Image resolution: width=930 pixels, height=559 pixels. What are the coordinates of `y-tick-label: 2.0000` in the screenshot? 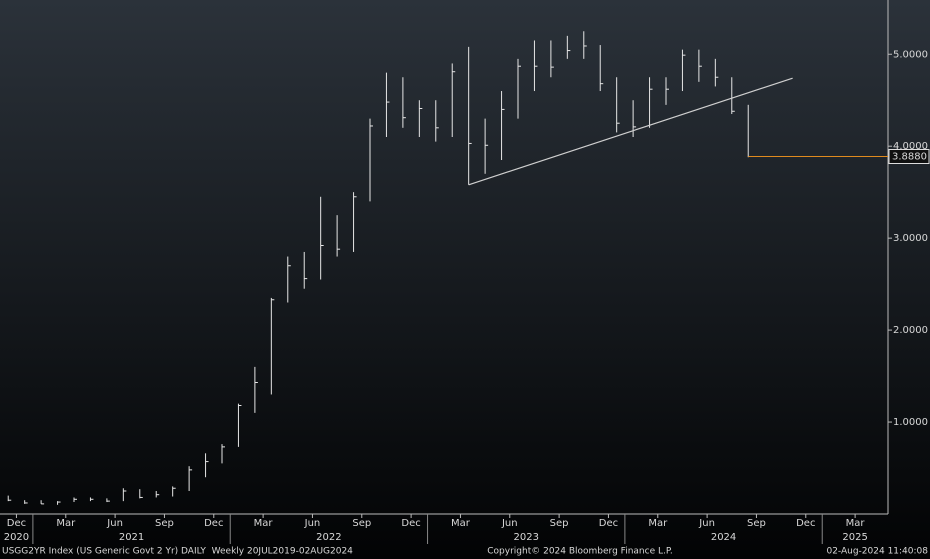 It's located at (910, 330).